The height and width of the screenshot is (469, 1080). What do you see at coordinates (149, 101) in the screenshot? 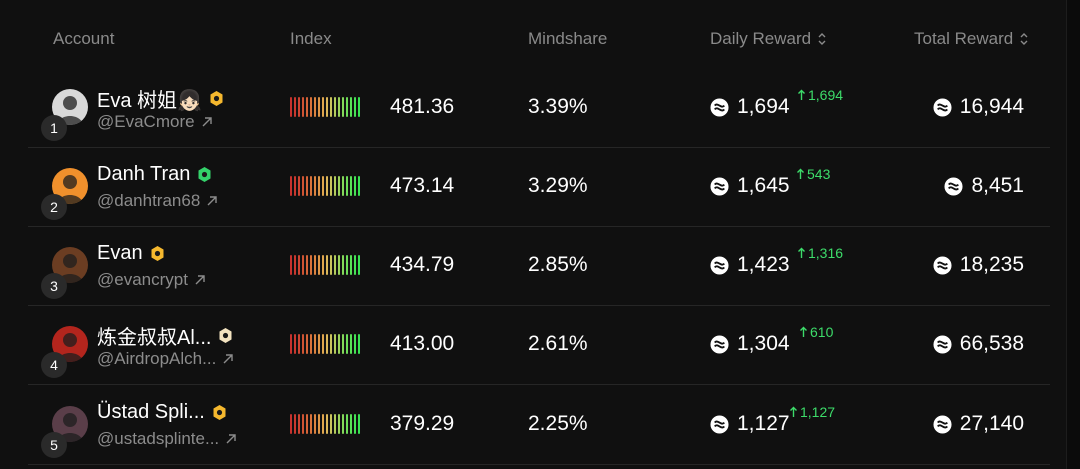
I see `account-name-label: Eva 树姐👧🏻` at bounding box center [149, 101].